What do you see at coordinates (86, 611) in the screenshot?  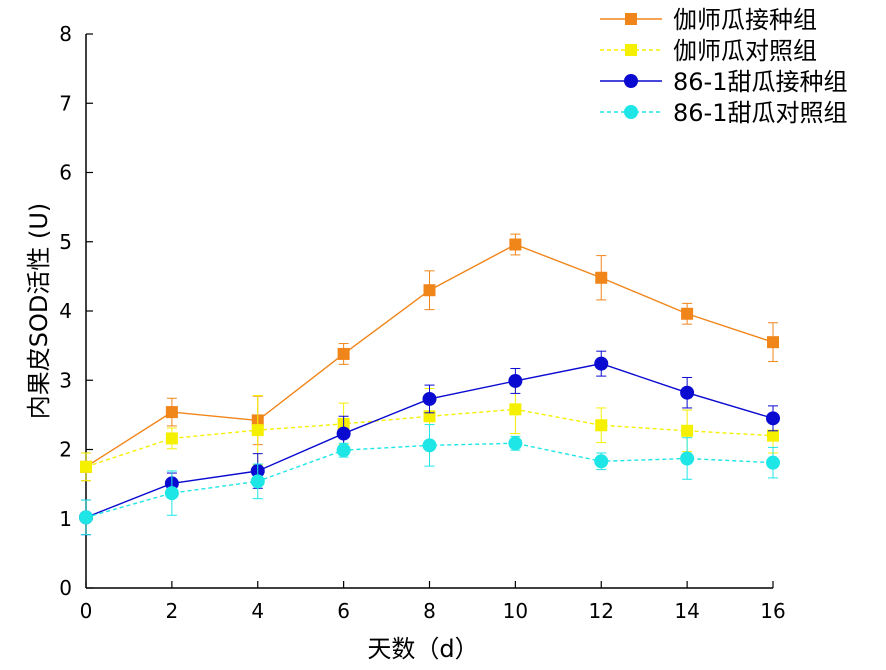 I see `x-tick-label: 0` at bounding box center [86, 611].